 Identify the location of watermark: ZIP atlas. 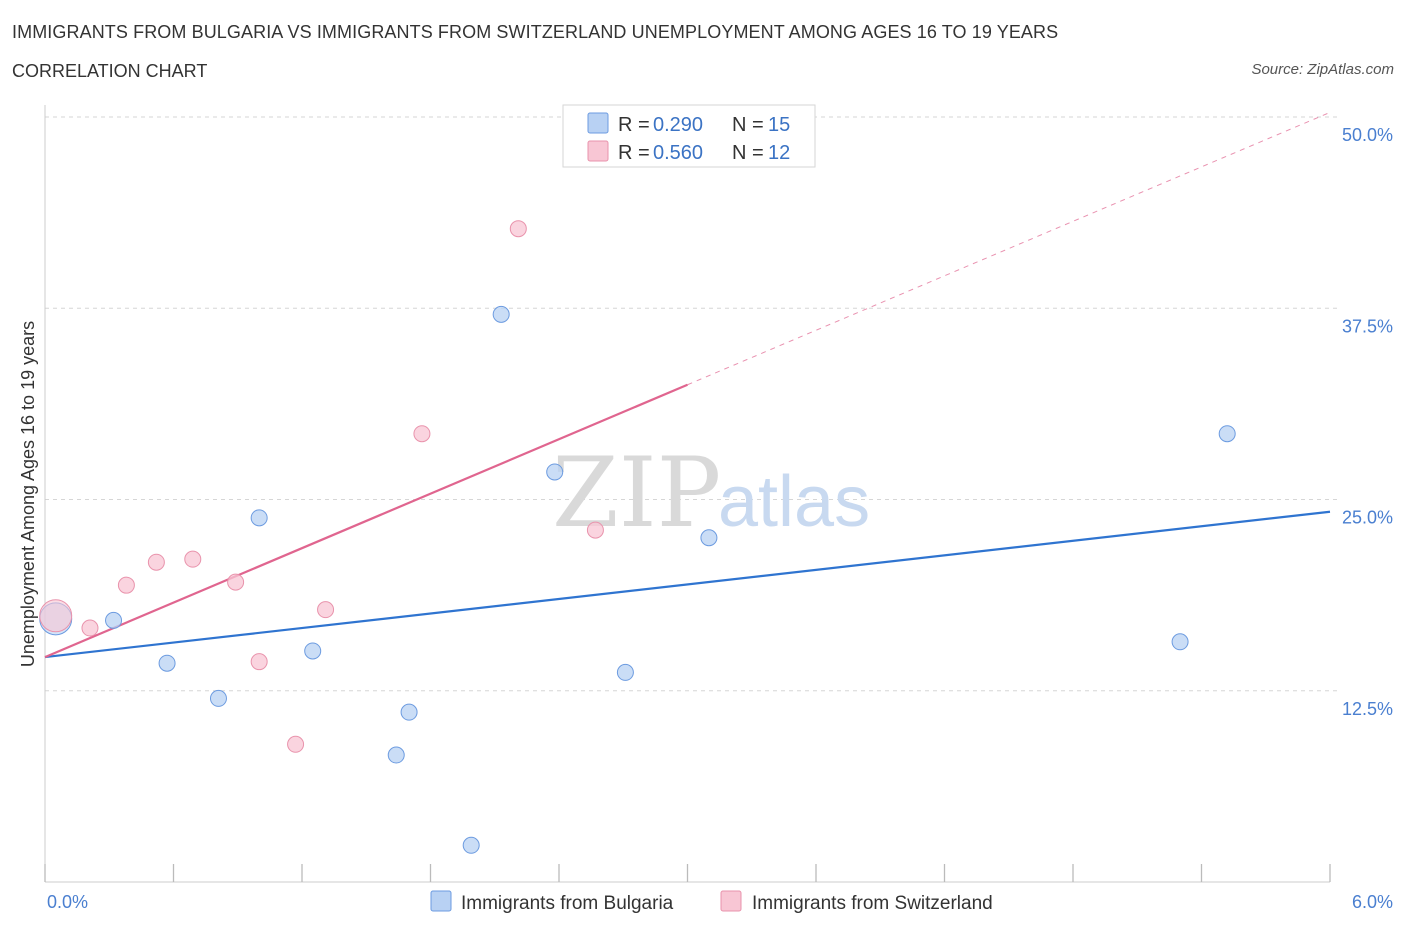
(711, 493).